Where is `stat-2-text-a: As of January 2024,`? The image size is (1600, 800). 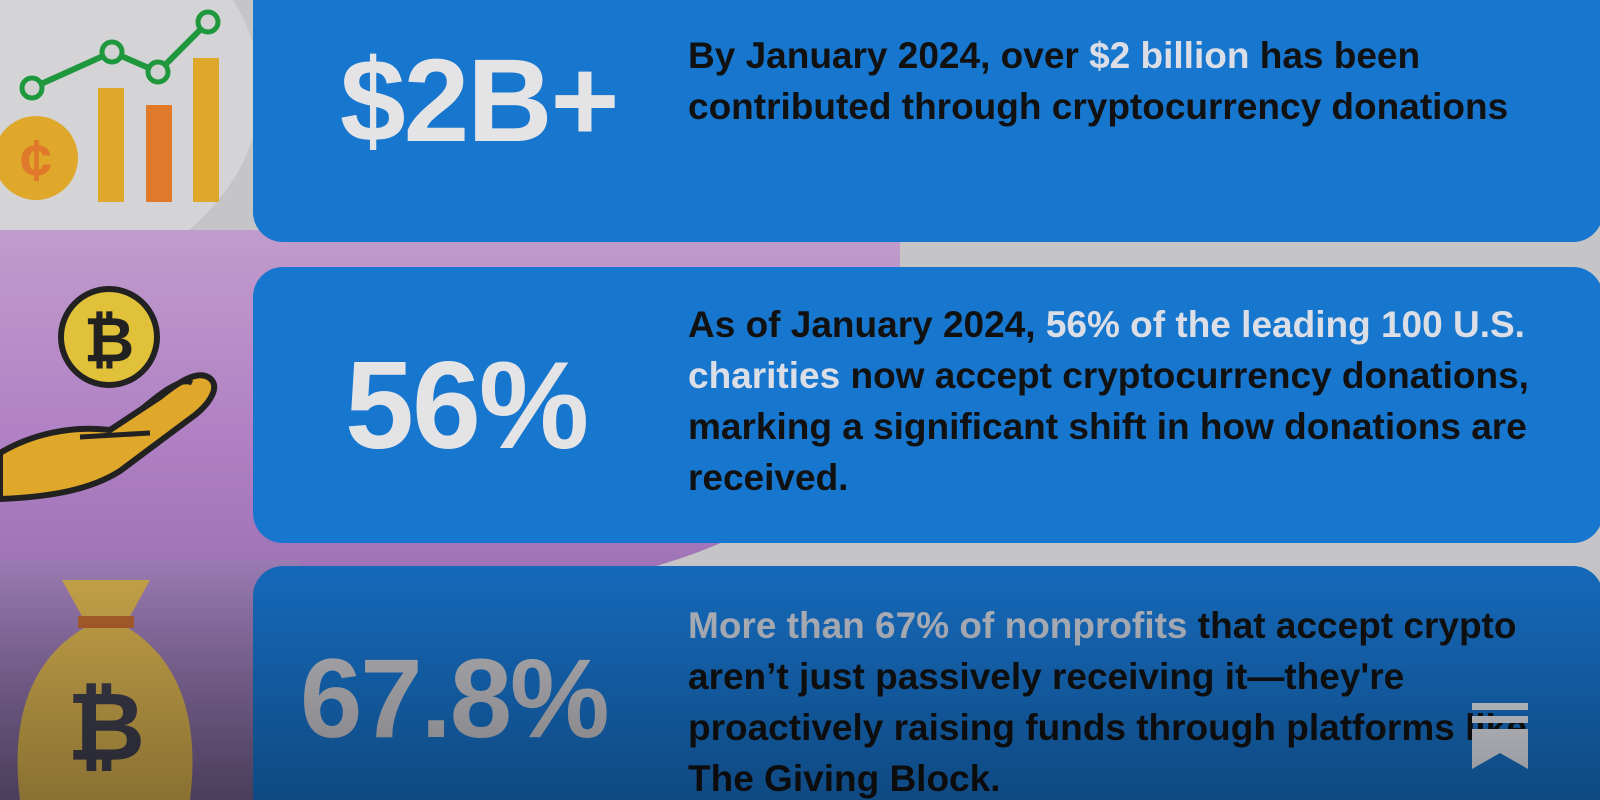 stat-2-text-a: As of January 2024, is located at coordinates (867, 324).